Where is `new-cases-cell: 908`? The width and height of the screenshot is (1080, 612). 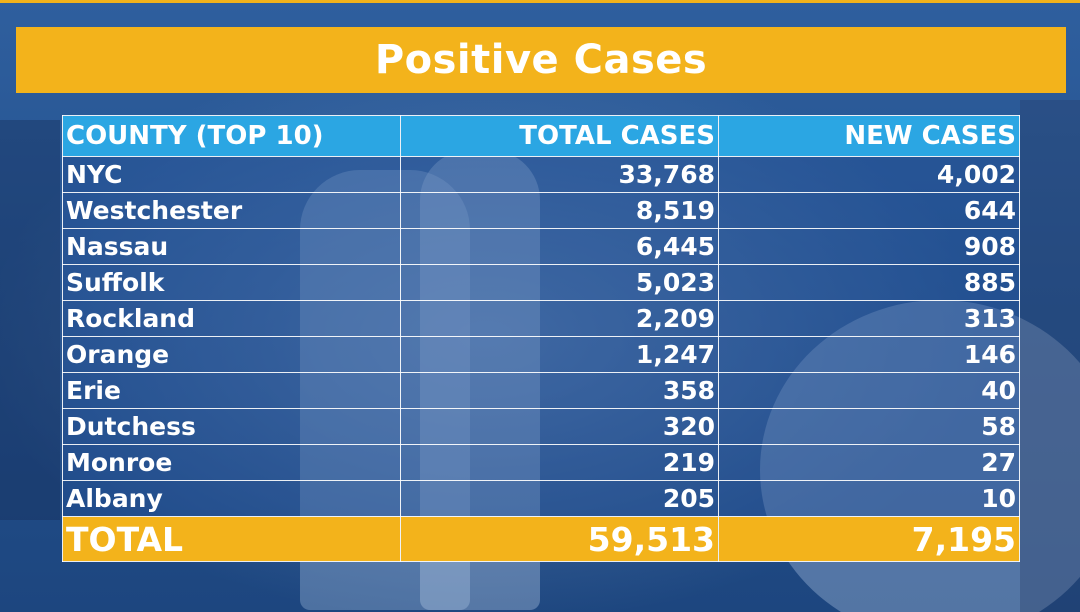 new-cases-cell: 908 is located at coordinates (869, 246).